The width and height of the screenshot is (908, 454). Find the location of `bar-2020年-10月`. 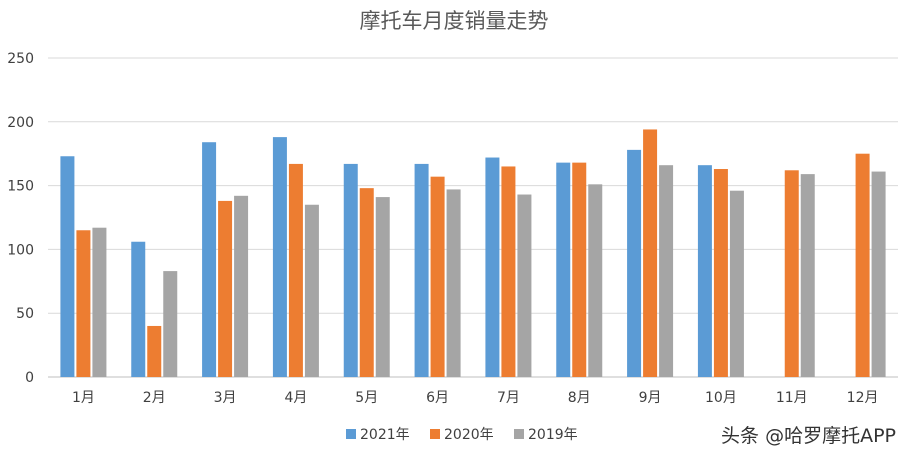

bar-2020年-10月 is located at coordinates (720, 273).